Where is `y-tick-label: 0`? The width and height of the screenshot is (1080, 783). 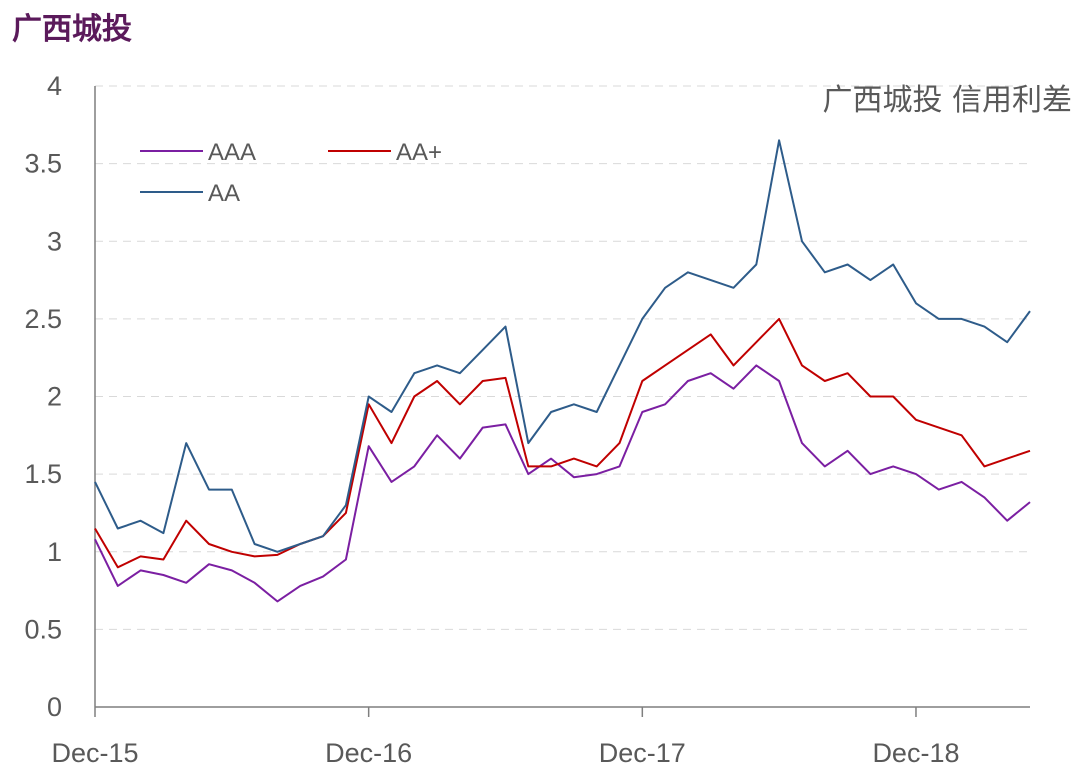 y-tick-label: 0 is located at coordinates (54, 707).